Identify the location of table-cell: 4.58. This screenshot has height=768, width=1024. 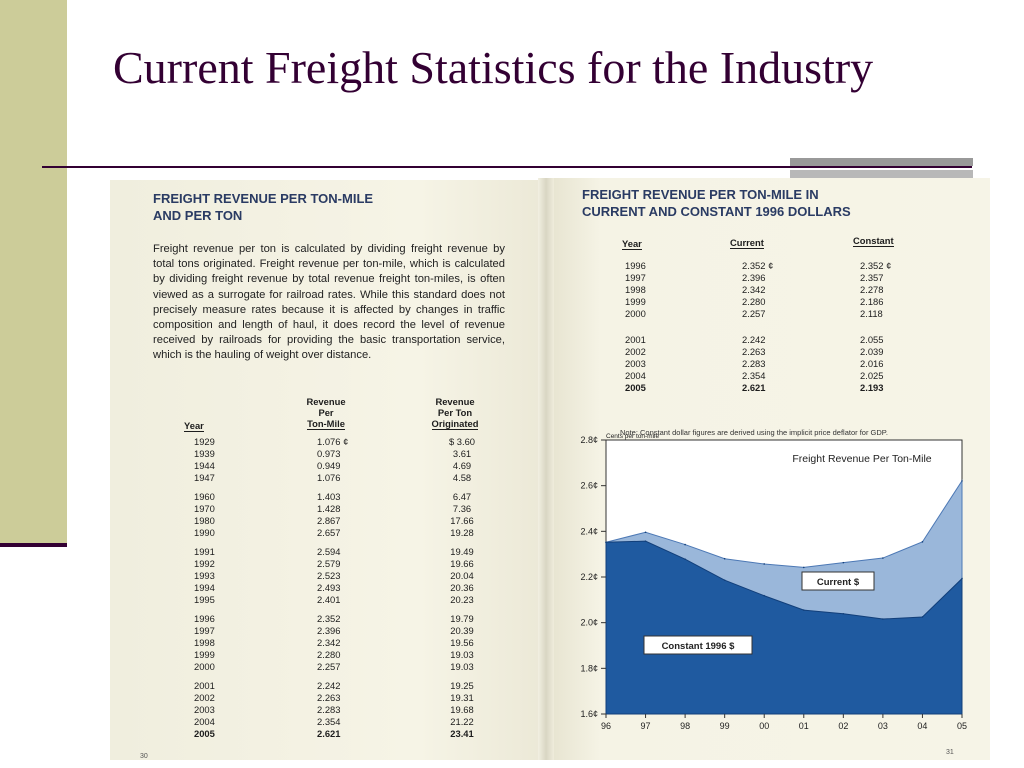
(462, 478).